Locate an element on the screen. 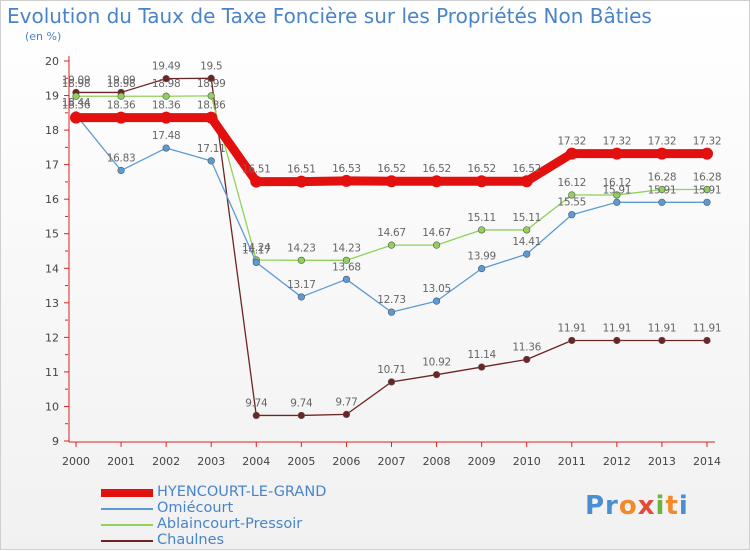  x-tick-label: 2002 is located at coordinates (166, 461).